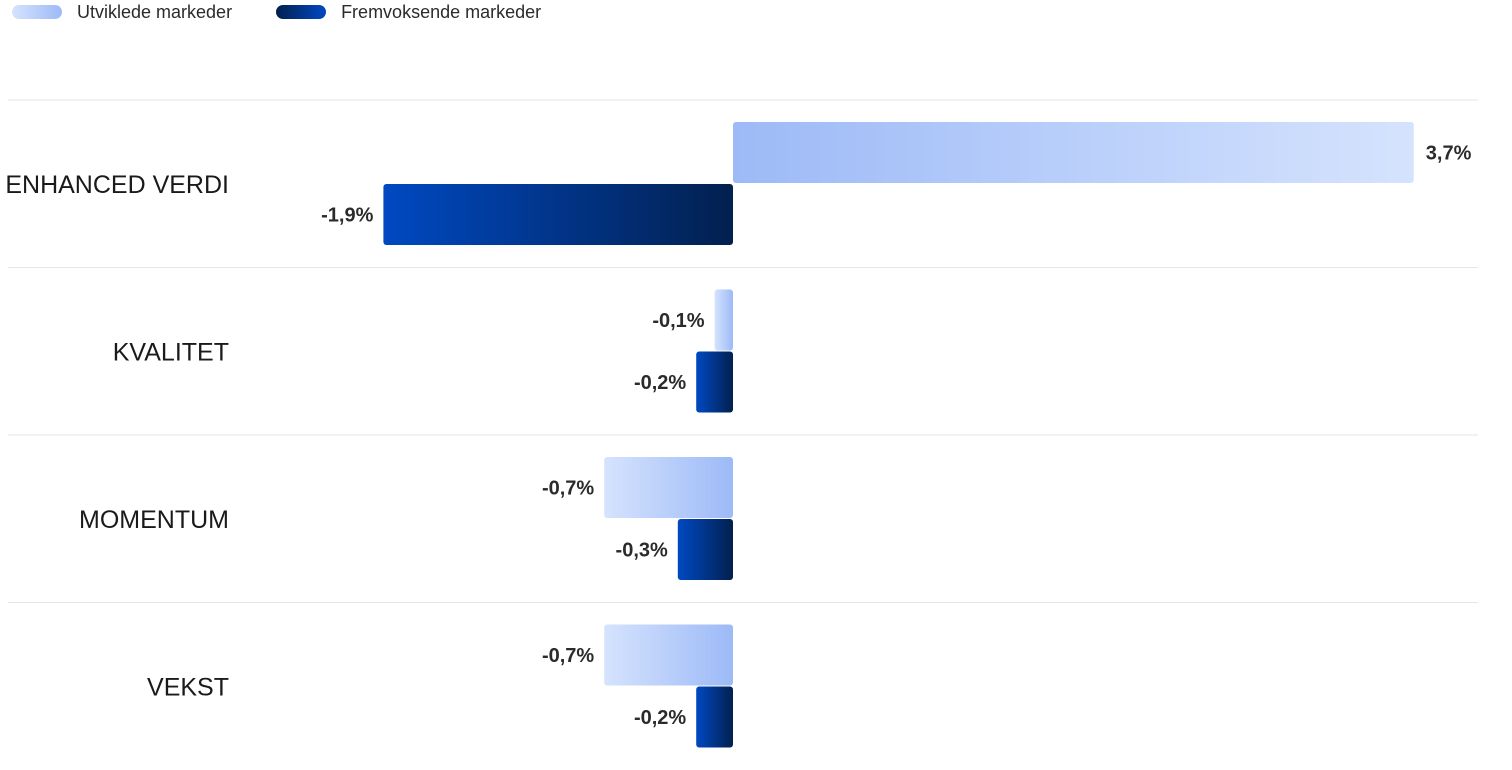 The width and height of the screenshot is (1512, 770). I want to click on bar-emerging-enhanced-verdi, so click(558, 214).